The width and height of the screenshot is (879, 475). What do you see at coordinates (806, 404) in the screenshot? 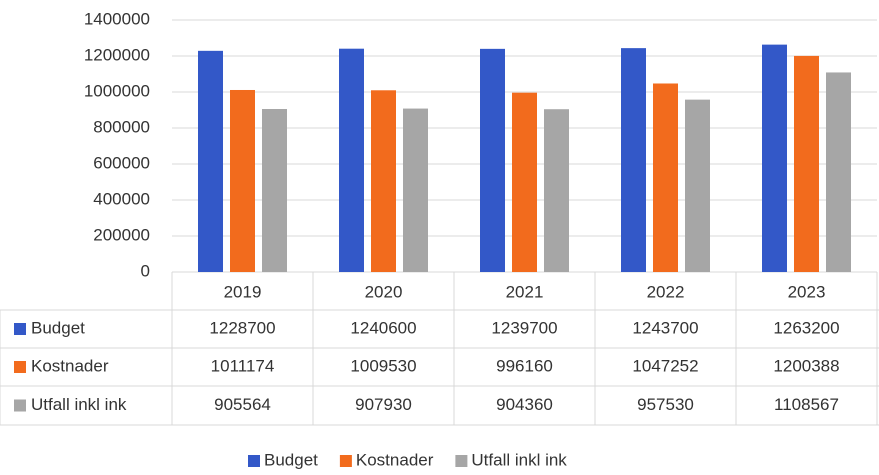
I see `table-cell: 1108567` at bounding box center [806, 404].